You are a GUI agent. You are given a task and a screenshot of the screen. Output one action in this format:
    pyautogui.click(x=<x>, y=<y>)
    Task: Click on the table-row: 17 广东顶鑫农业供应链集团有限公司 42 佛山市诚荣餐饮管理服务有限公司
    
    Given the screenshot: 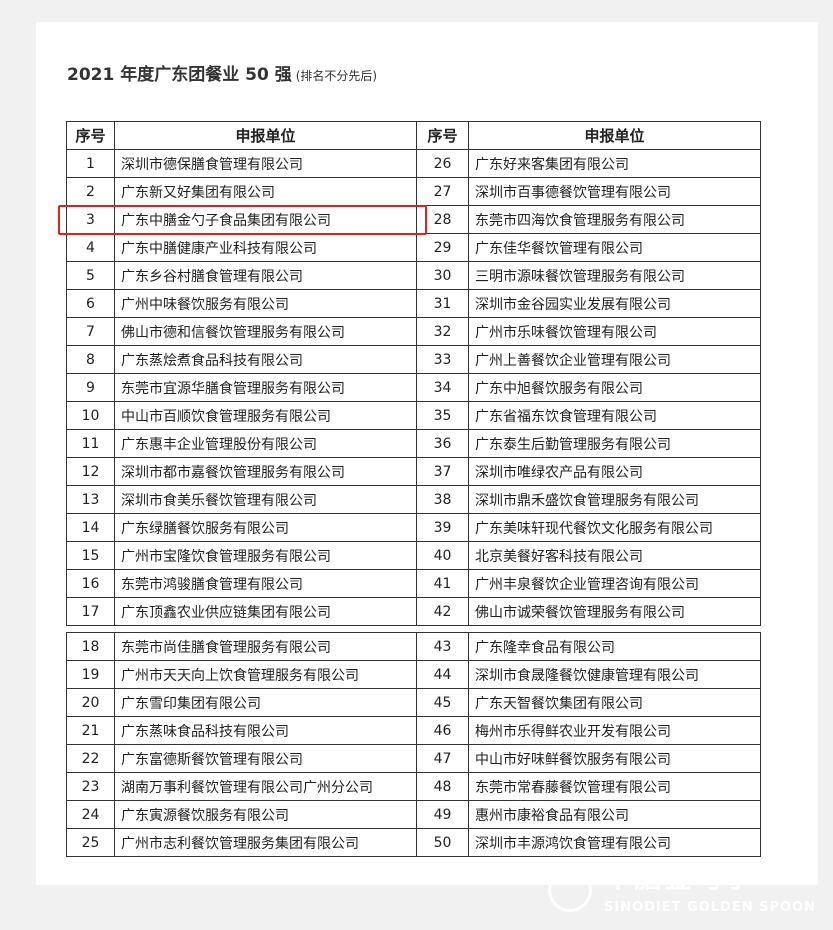 What is the action you would take?
    pyautogui.click(x=413, y=611)
    